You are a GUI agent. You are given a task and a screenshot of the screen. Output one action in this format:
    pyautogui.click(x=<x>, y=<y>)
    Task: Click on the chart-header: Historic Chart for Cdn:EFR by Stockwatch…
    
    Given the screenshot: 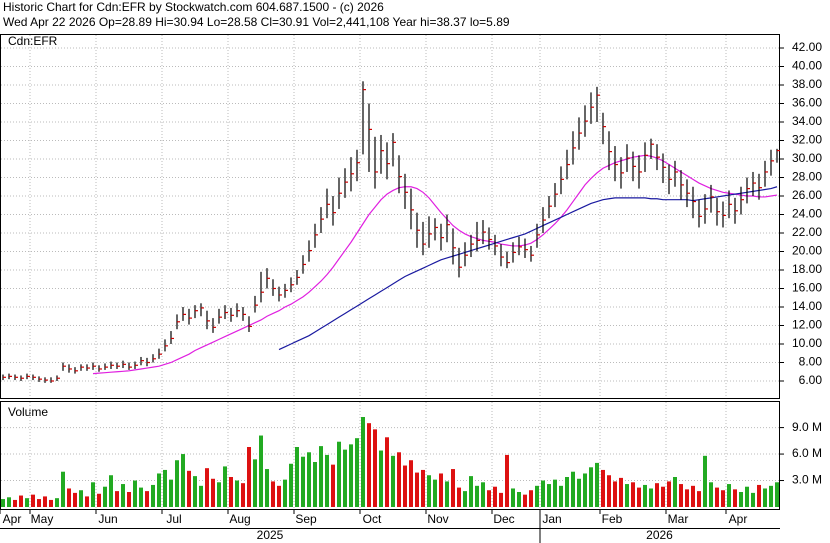 What is the action you would take?
    pyautogui.click(x=193, y=7)
    